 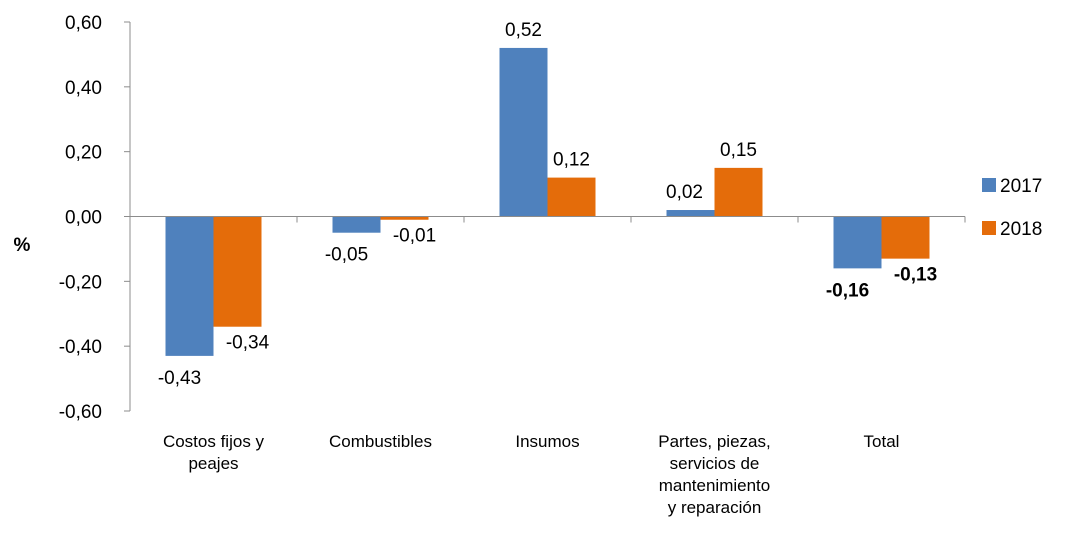 What do you see at coordinates (738, 150) in the screenshot?
I see `data-label-2018-3: 0,15` at bounding box center [738, 150].